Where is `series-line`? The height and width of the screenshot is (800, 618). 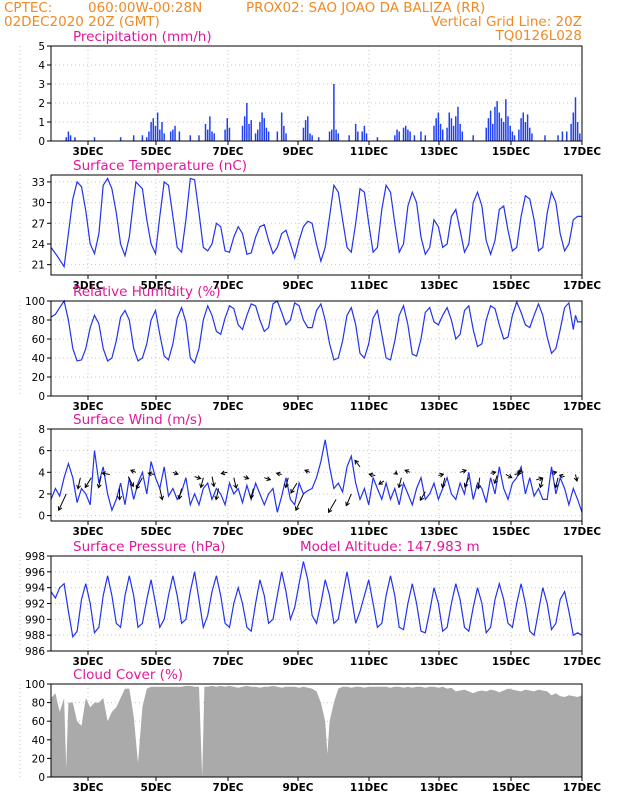 series-line is located at coordinates (316, 223).